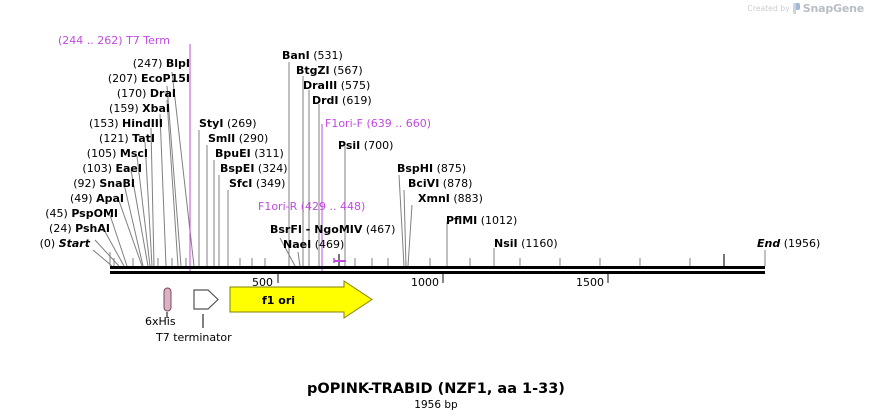 This screenshot has width=872, height=419. What do you see at coordinates (425, 282) in the screenshot?
I see `axis-tick-label-1000: 1000` at bounding box center [425, 282].